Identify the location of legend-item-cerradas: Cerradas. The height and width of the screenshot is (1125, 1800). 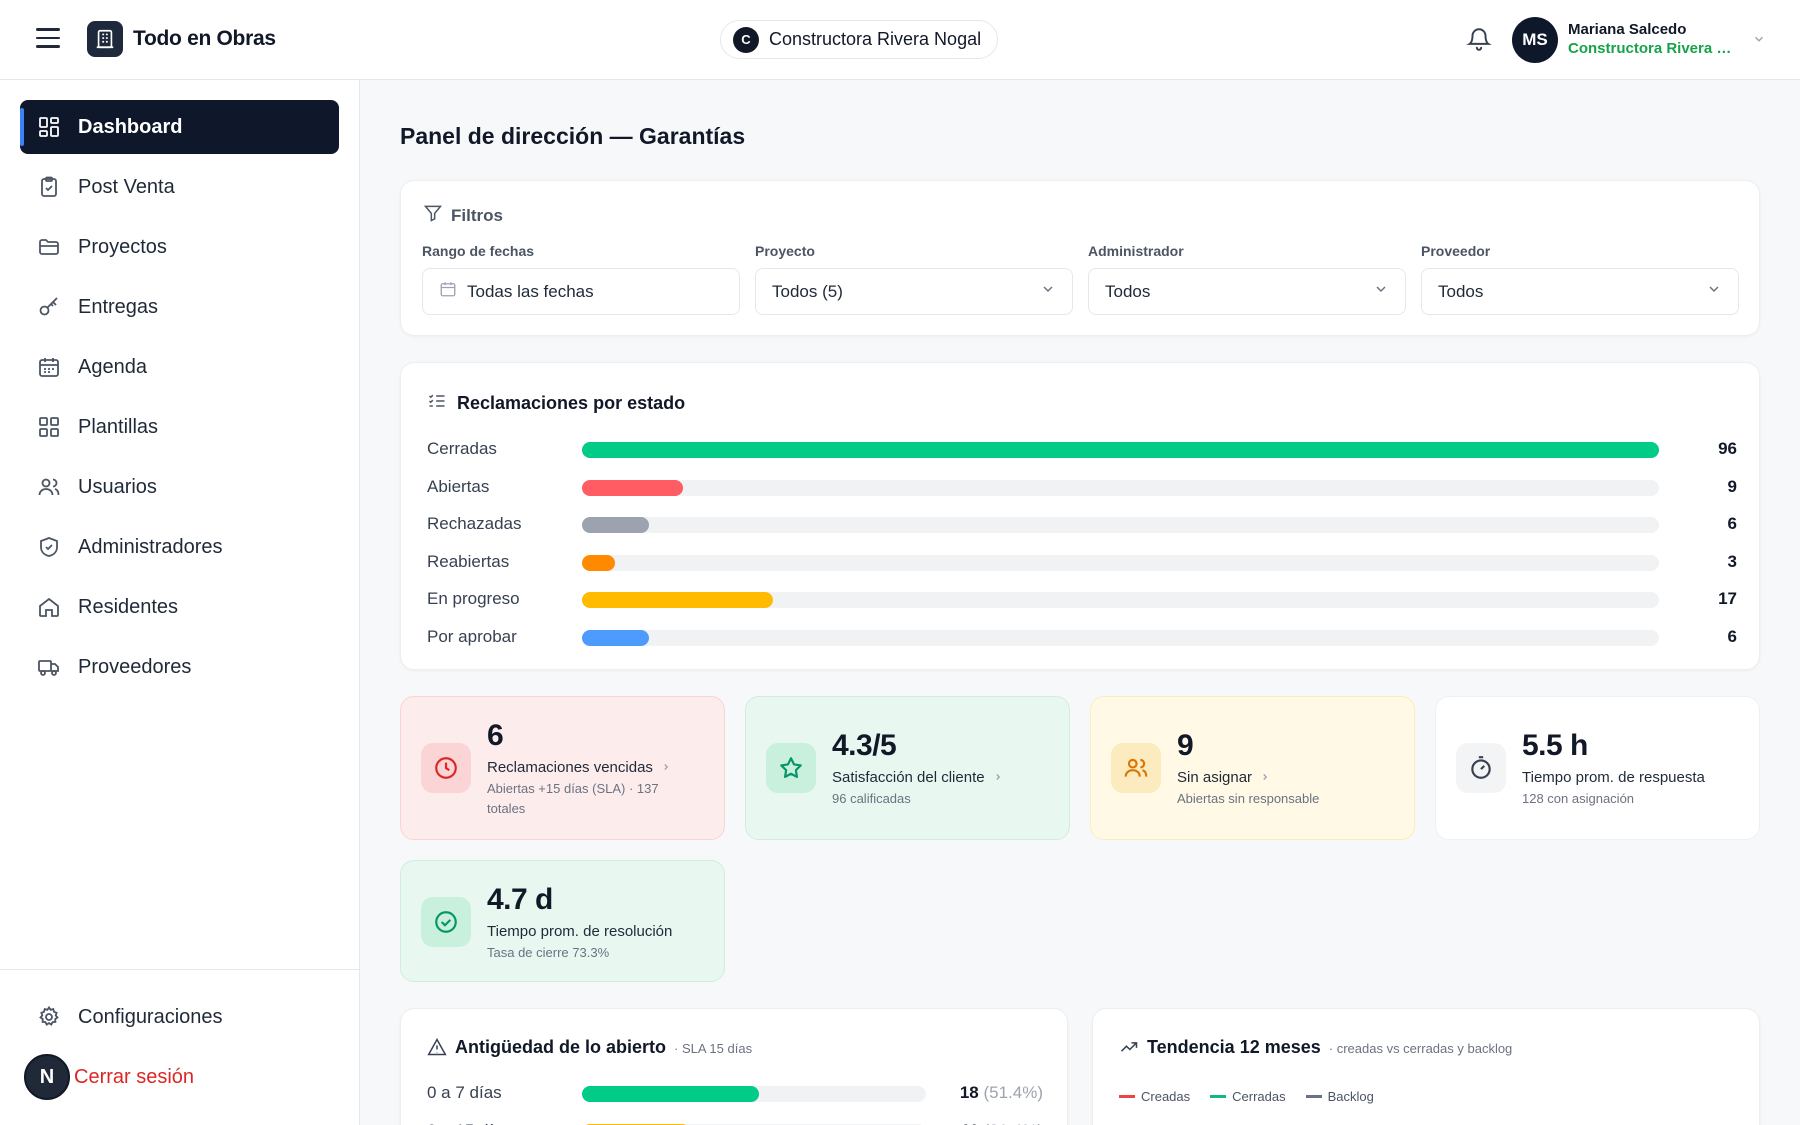
(1248, 1096).